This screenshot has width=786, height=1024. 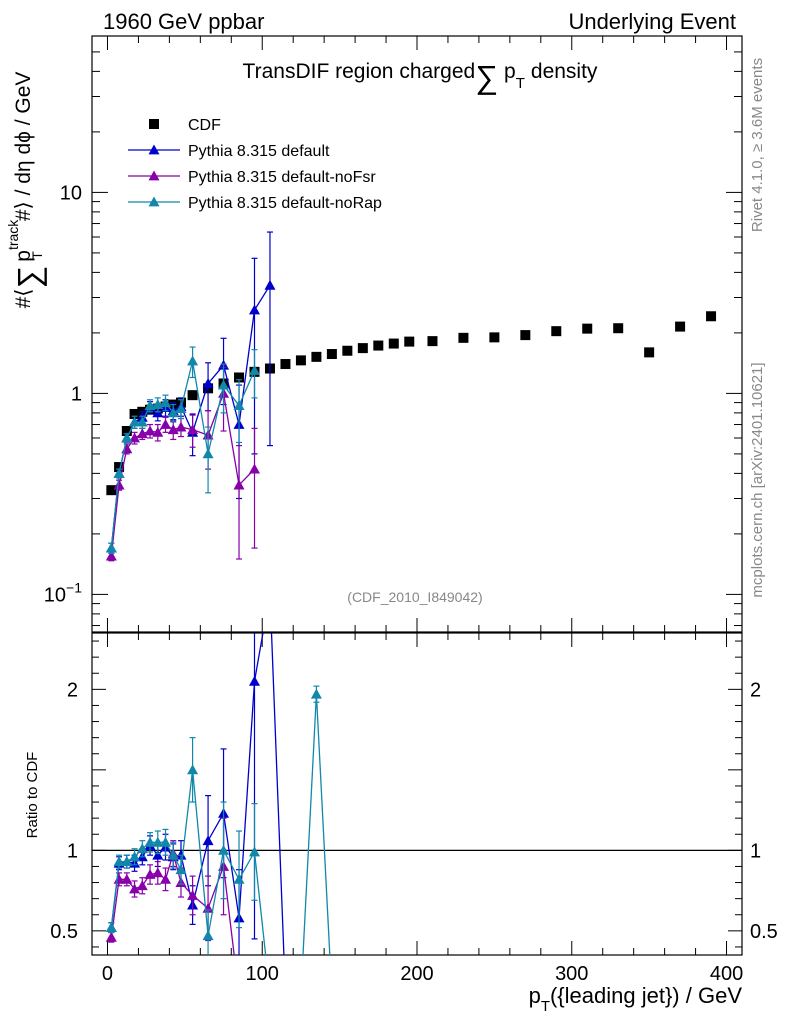 What do you see at coordinates (185, 125) in the screenshot?
I see `legend-entry: CDF` at bounding box center [185, 125].